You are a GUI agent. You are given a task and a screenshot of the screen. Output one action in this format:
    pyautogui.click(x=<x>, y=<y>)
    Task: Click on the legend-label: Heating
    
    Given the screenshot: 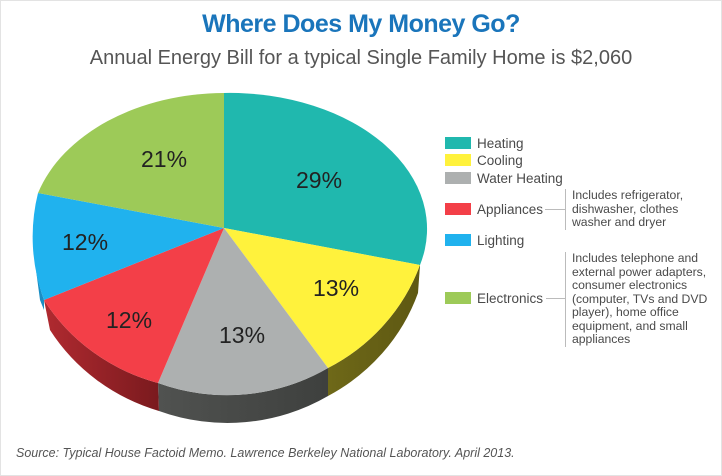 What is the action you would take?
    pyautogui.click(x=500, y=143)
    